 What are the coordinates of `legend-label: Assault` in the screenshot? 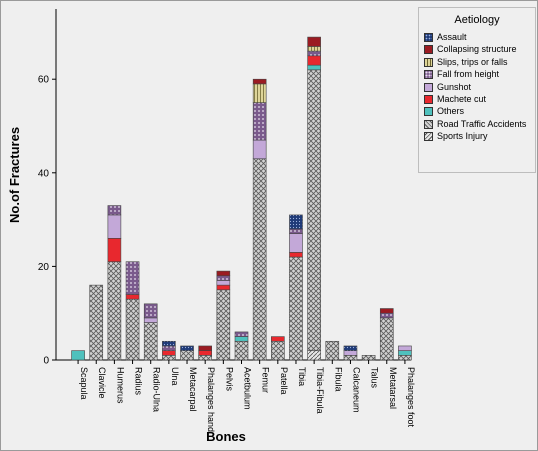 It's located at (452, 37).